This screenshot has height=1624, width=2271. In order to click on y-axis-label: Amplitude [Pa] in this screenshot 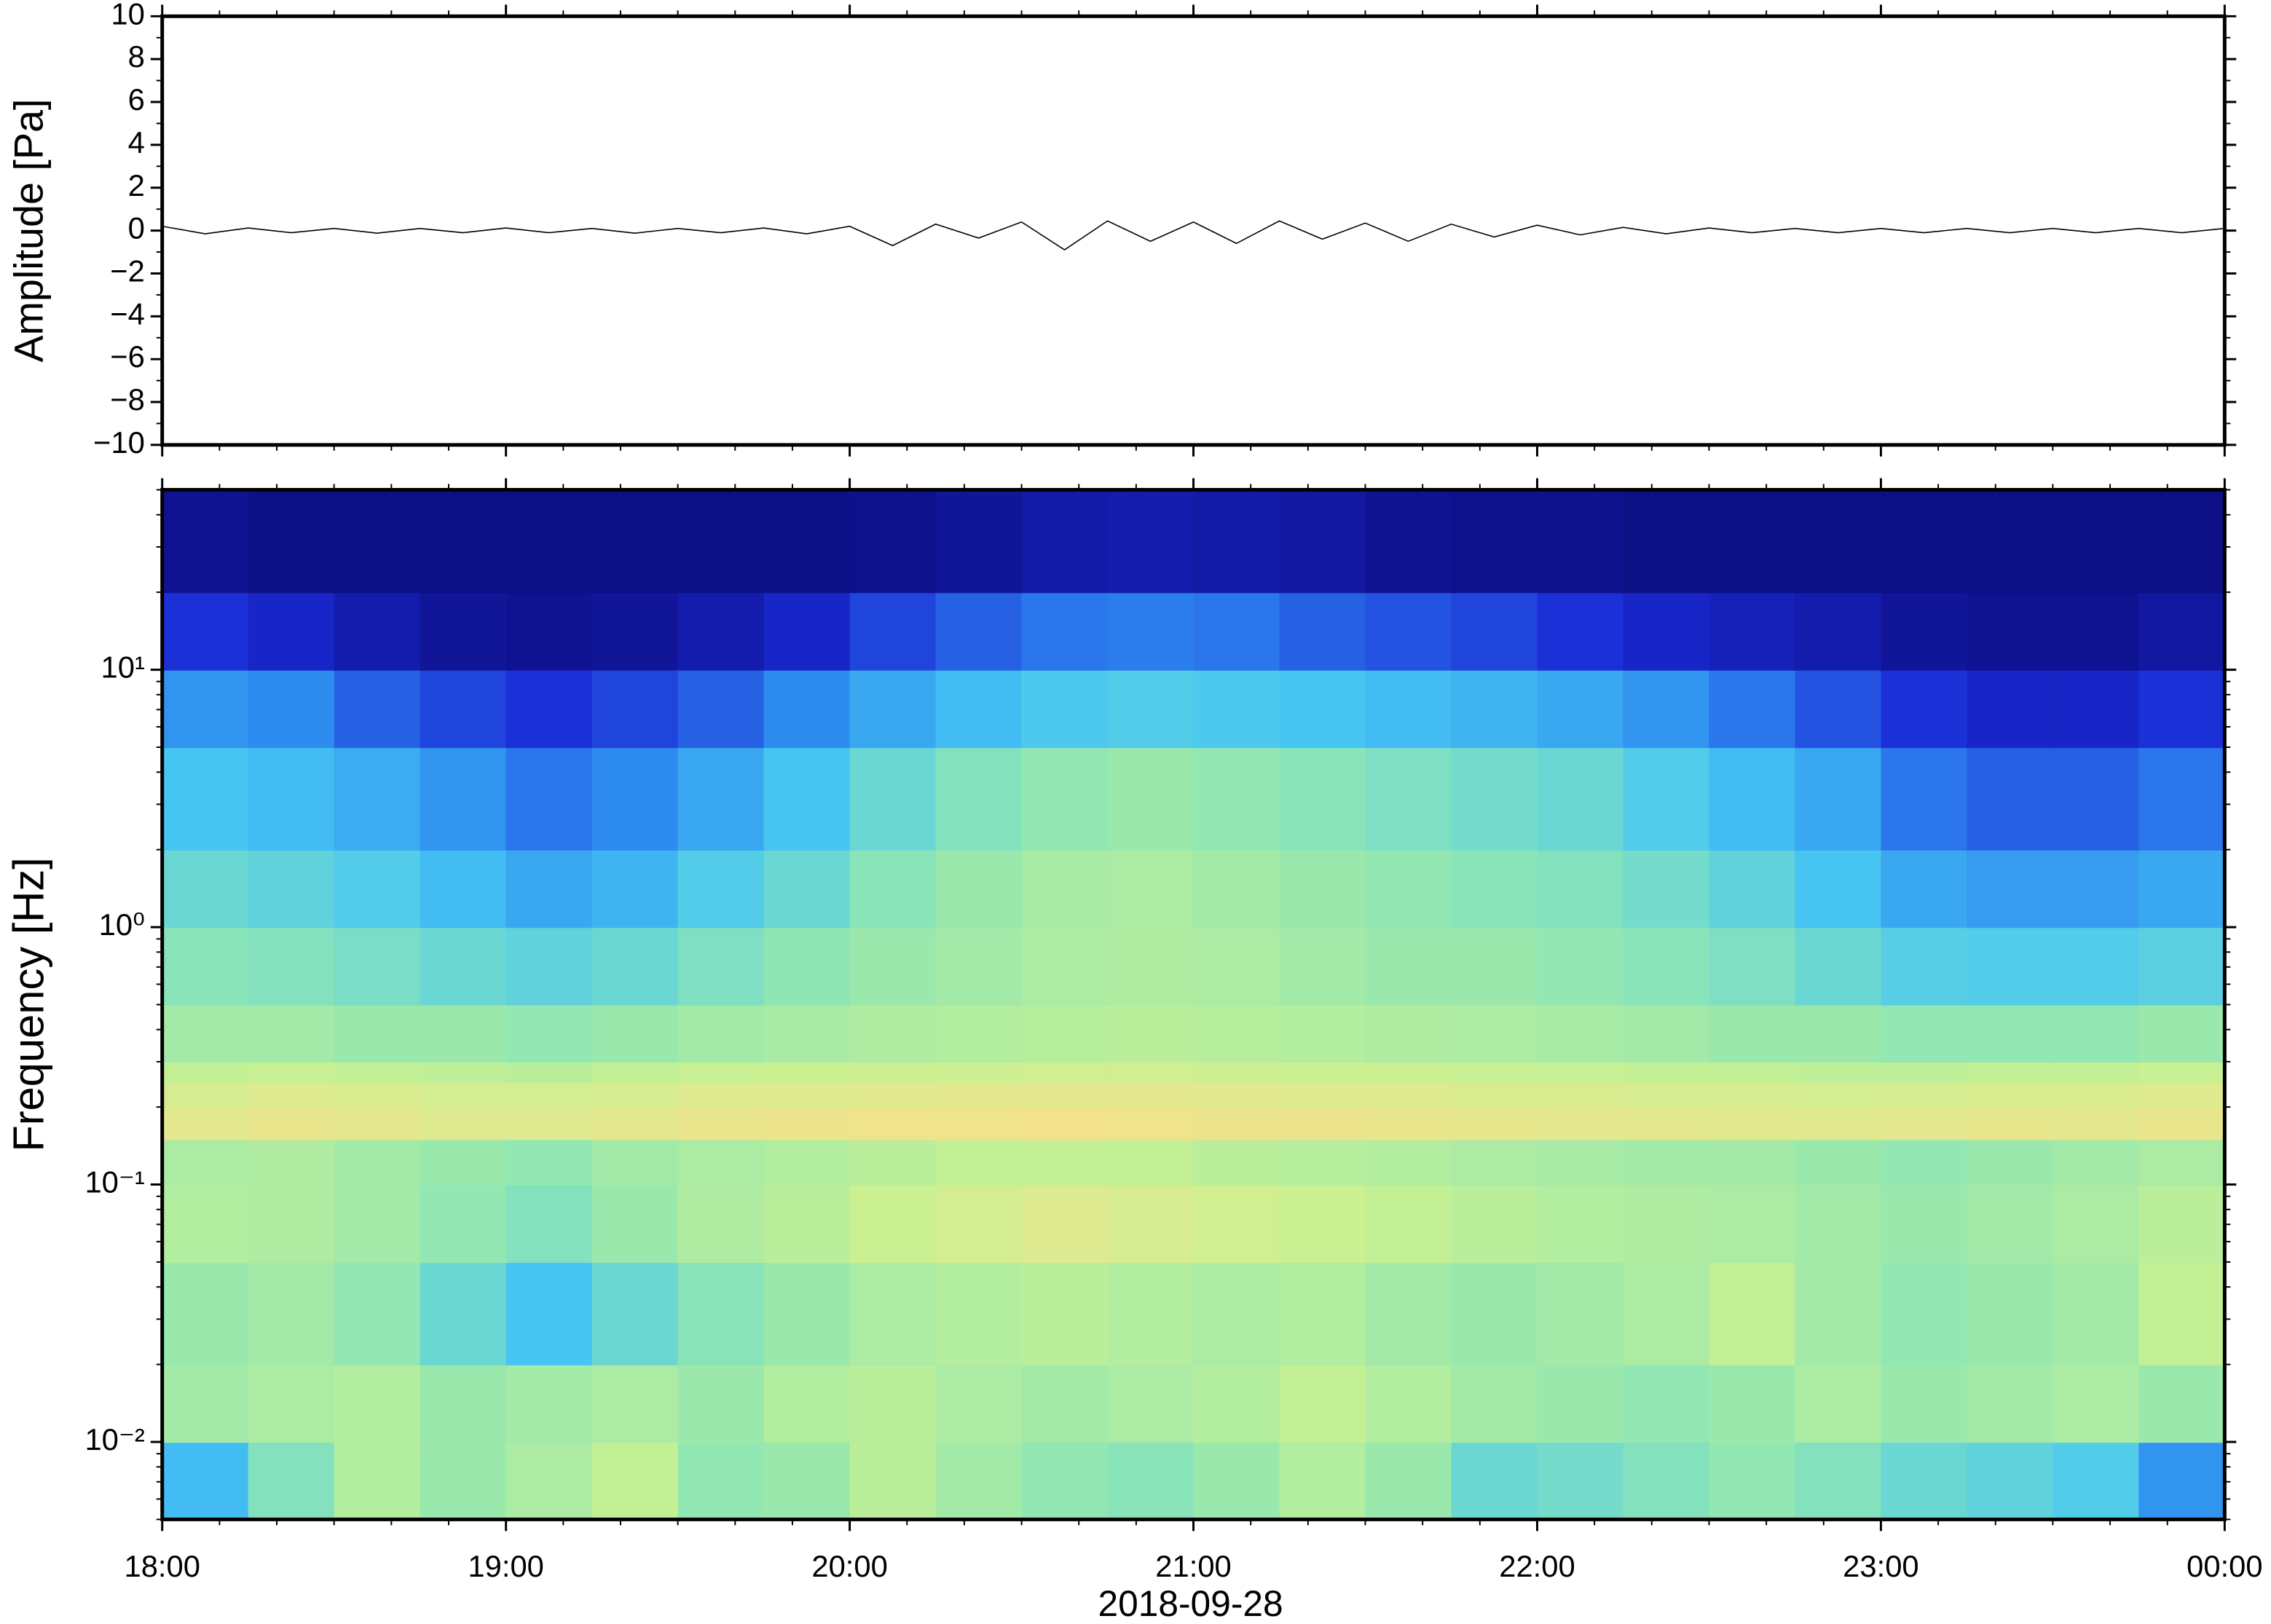, I will do `click(28, 231)`.